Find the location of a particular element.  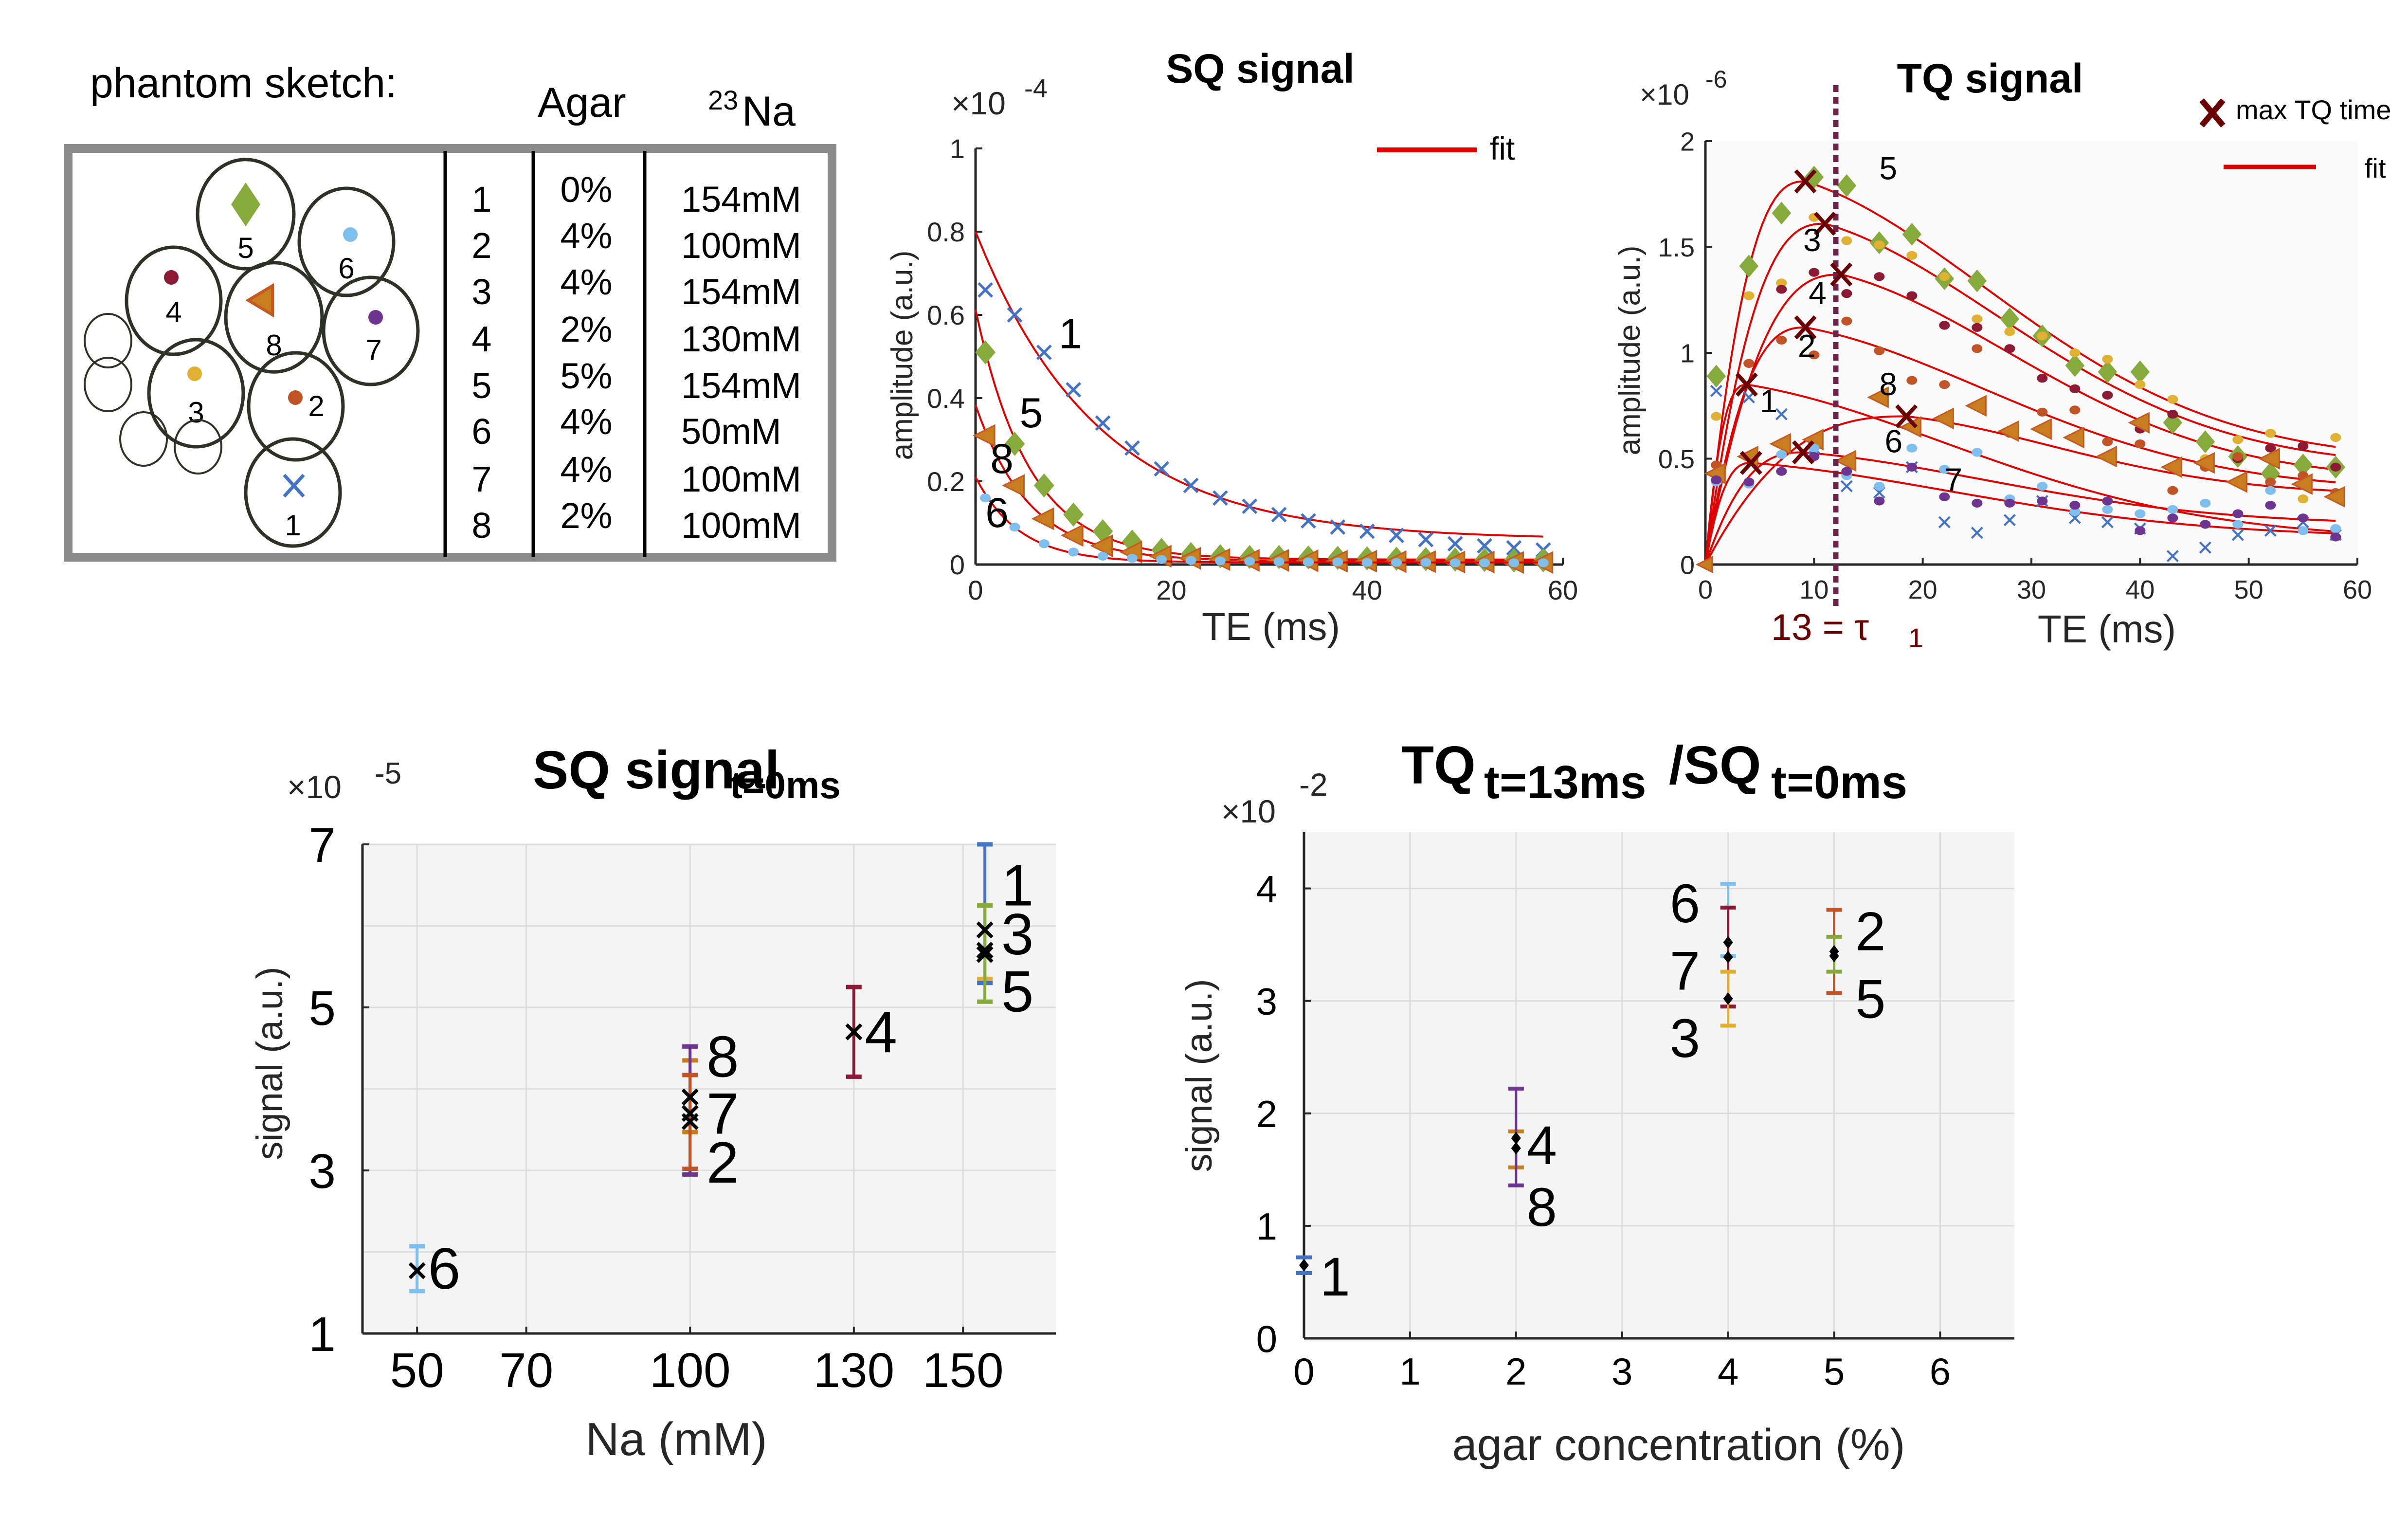

x-tick-label: 130 is located at coordinates (853, 1371).